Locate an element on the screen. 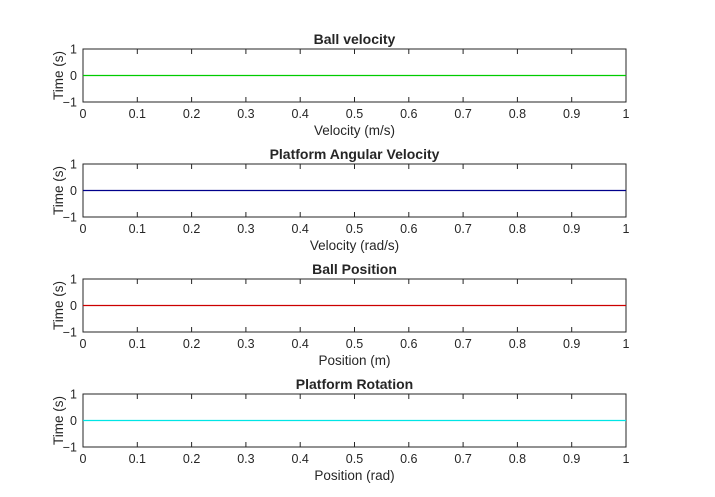 The height and width of the screenshot is (497, 715). x-axis-label: Velocity (rad/s) is located at coordinates (354, 245).